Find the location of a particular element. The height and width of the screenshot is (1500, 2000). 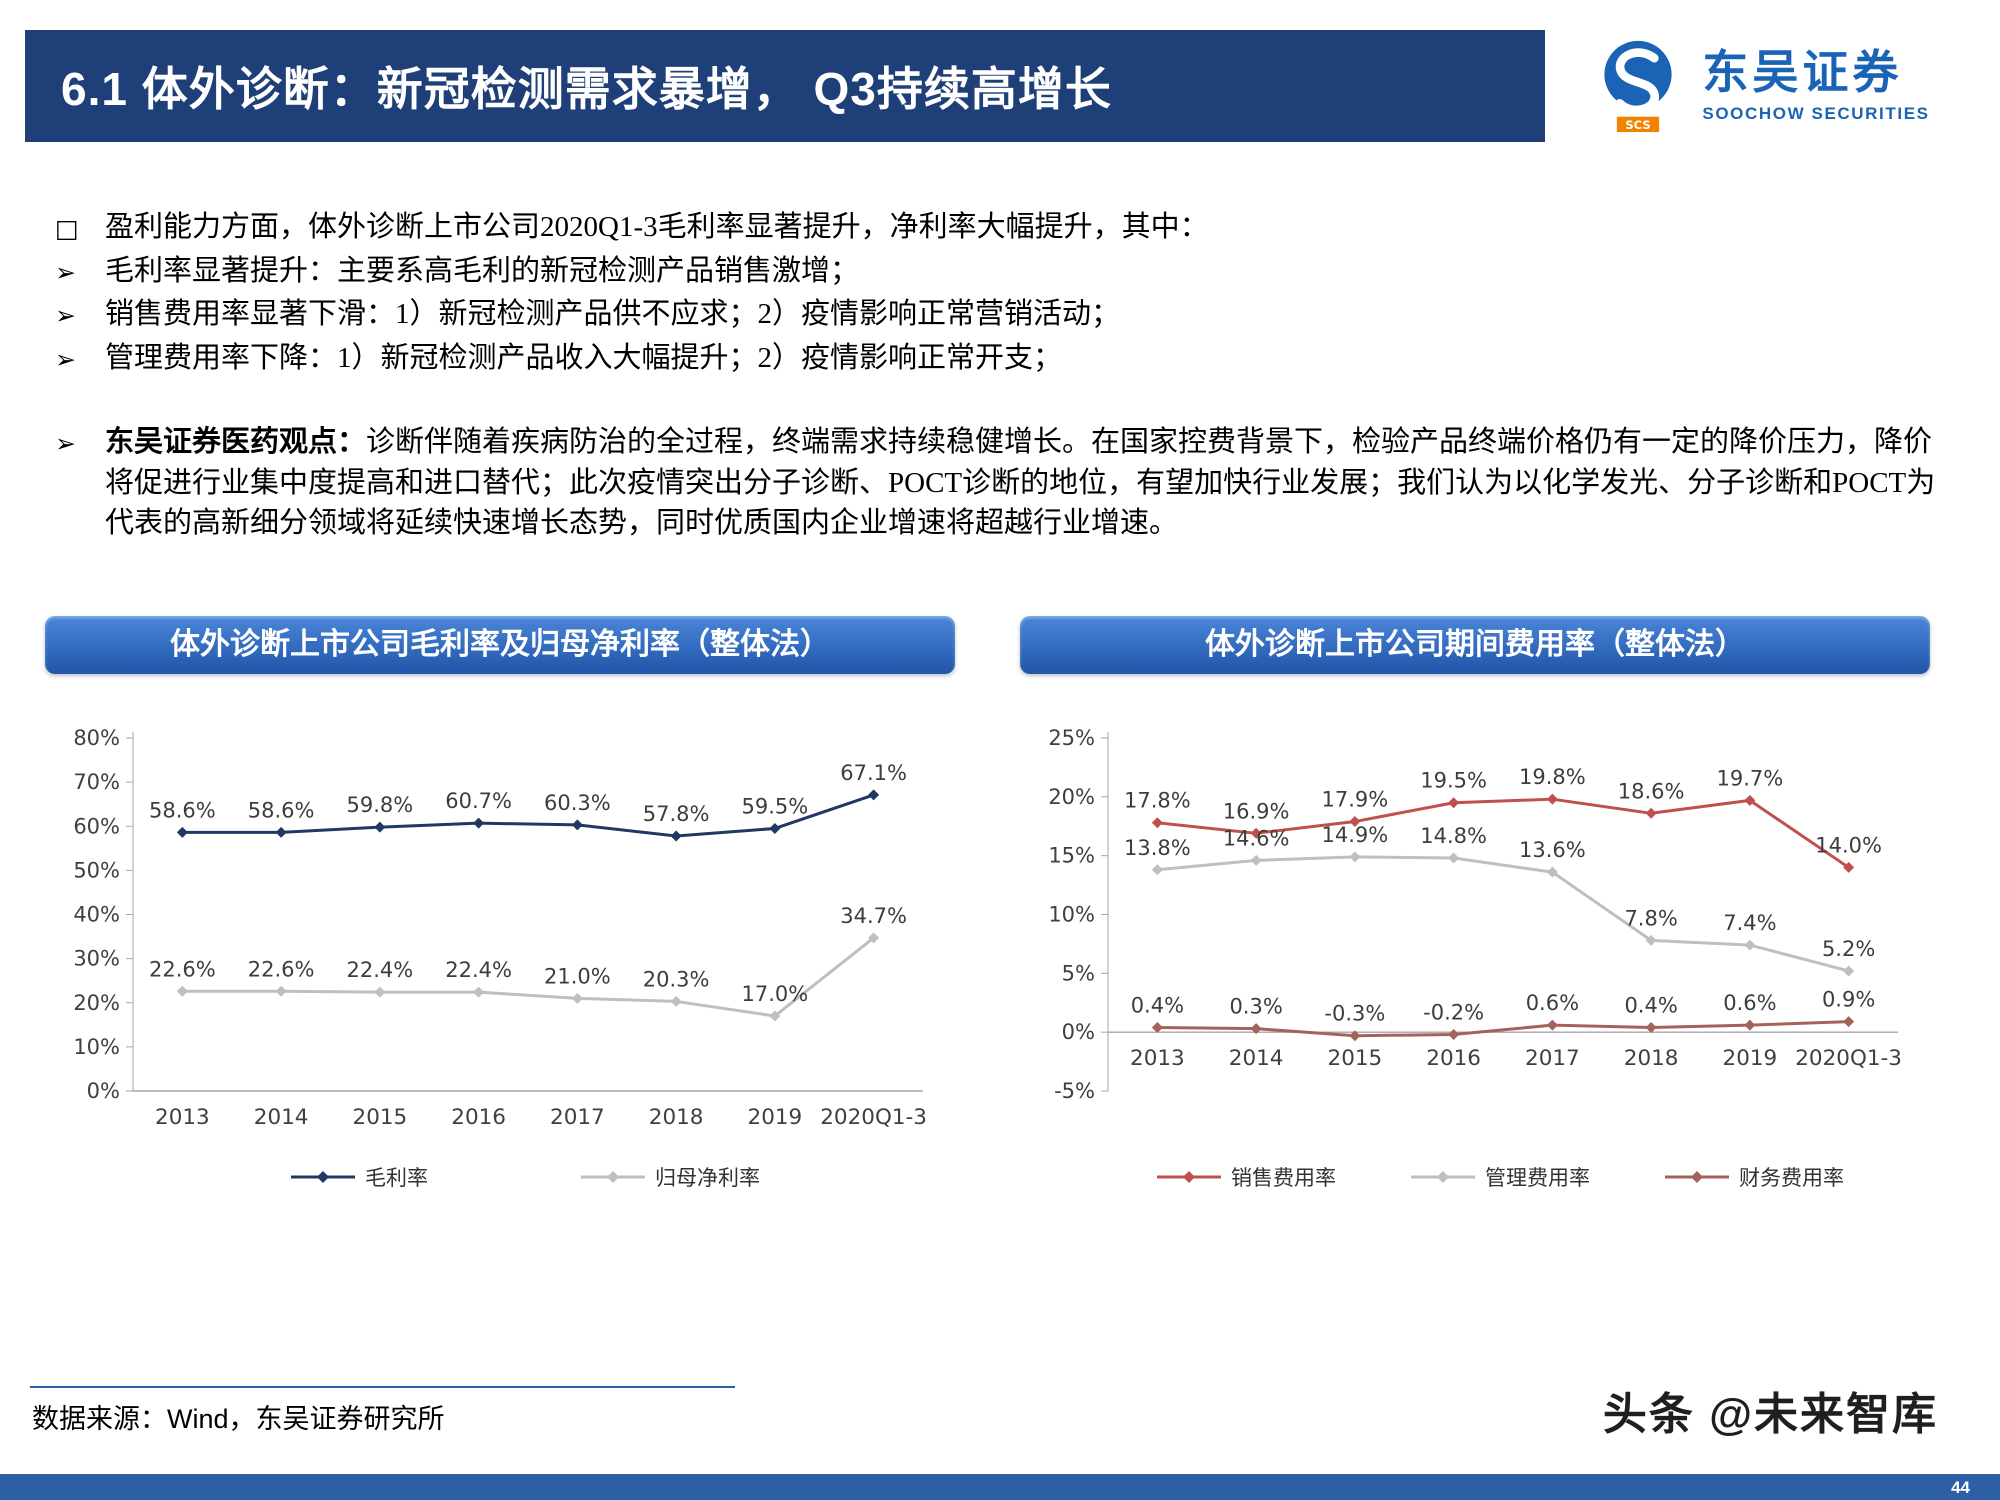

chart-title: 体外诊断上市公司期间费用率（整体法） is located at coordinates (1475, 644).